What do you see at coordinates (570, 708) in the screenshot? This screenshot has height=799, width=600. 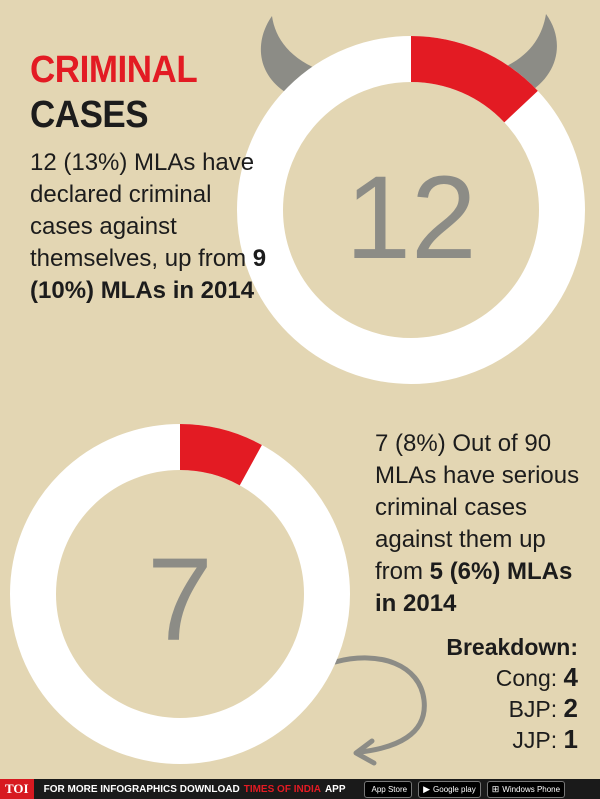 I see `breakdown-value: 2` at bounding box center [570, 708].